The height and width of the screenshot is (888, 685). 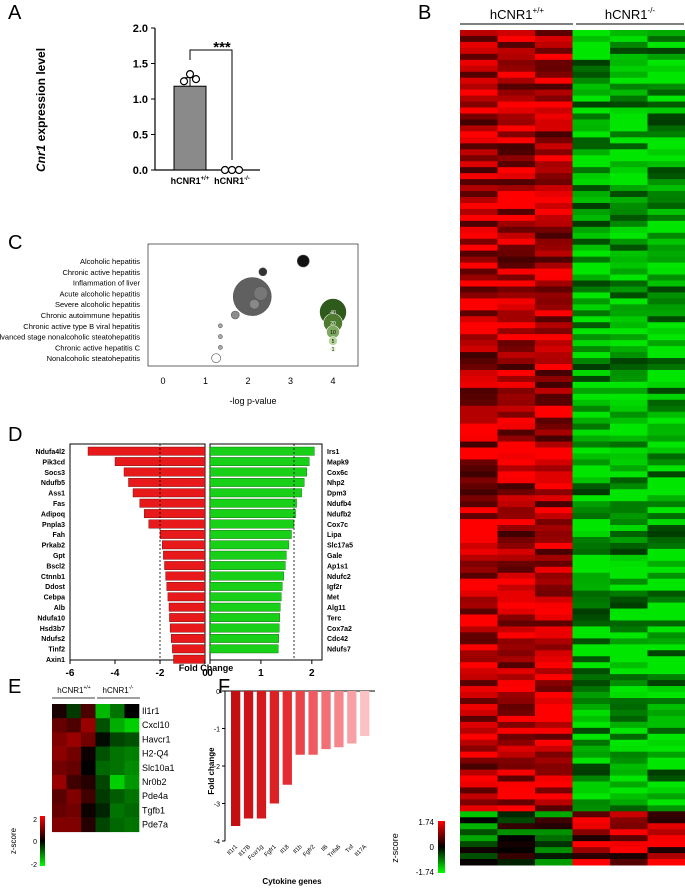 What do you see at coordinates (333, 598) in the screenshot?
I see `panel-d-up-gene-label: Met` at bounding box center [333, 598].